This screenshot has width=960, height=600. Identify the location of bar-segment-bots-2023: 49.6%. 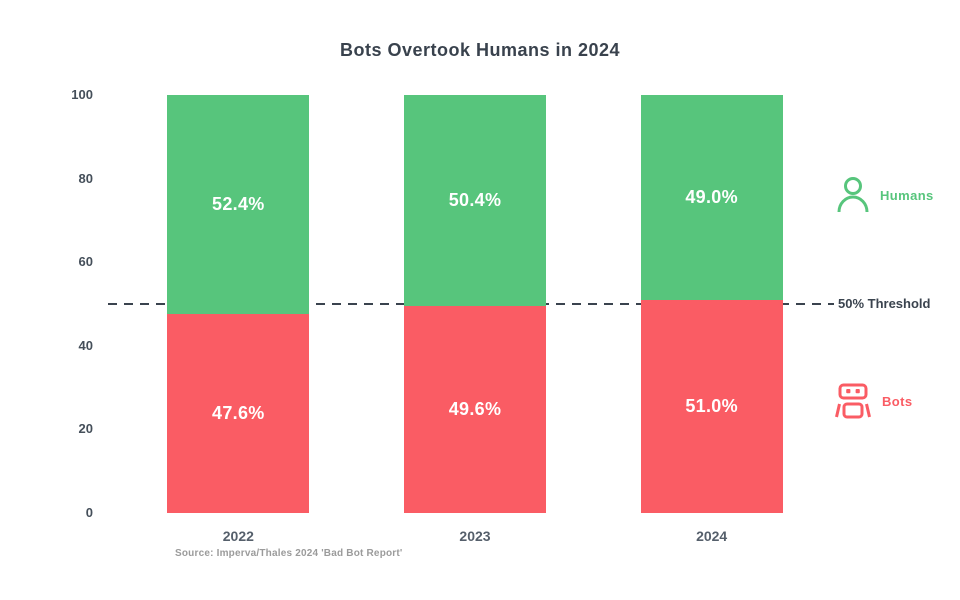
(475, 409).